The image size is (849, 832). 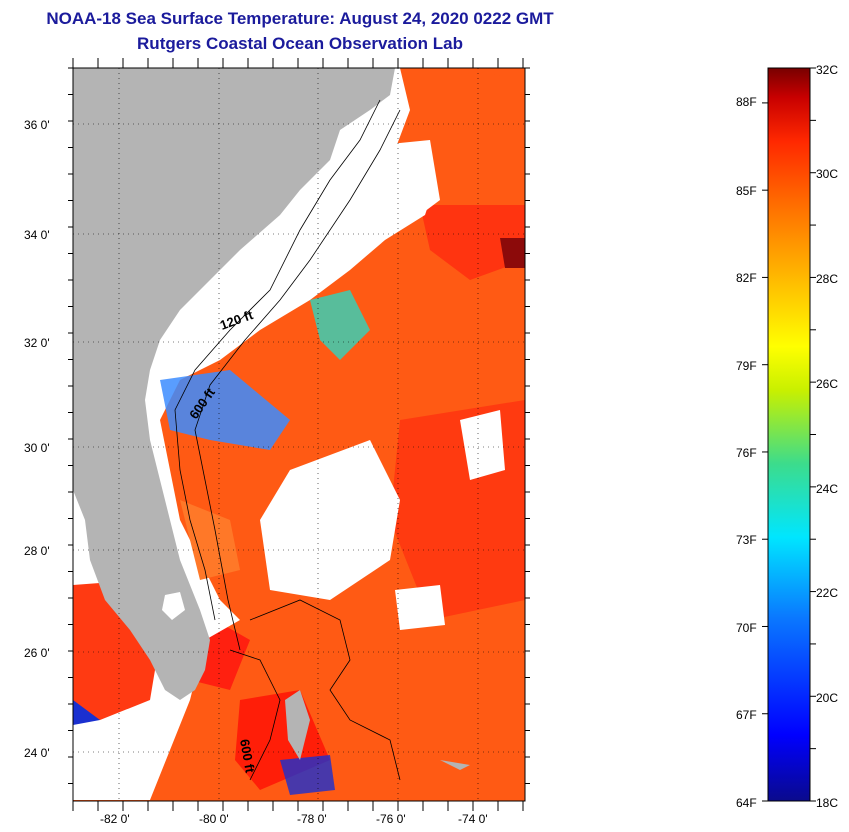 I want to click on colorbar-f-label: 76F, so click(x=746, y=453).